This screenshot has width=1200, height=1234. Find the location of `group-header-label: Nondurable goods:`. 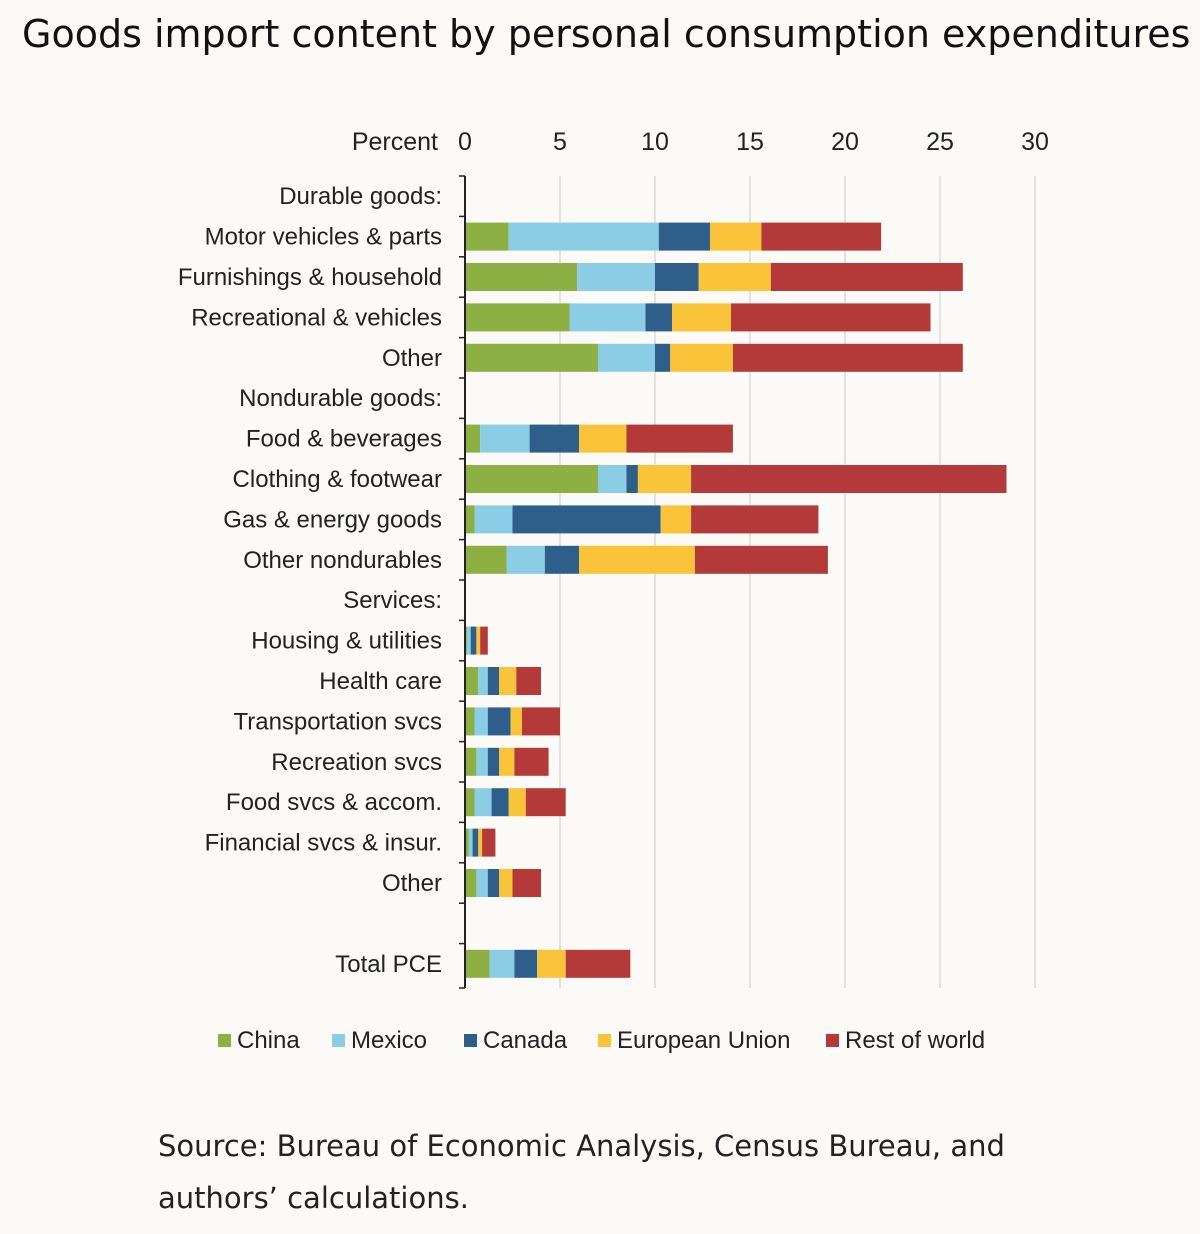

group-header-label: Nondurable goods: is located at coordinates (340, 398).